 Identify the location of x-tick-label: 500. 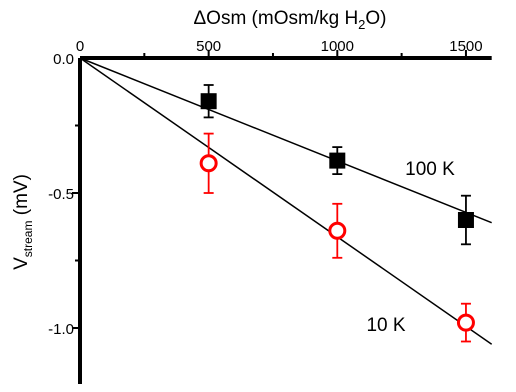
(208, 46).